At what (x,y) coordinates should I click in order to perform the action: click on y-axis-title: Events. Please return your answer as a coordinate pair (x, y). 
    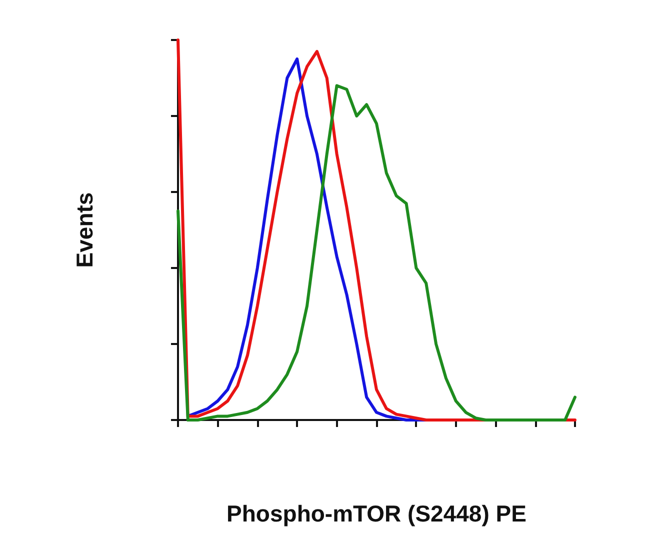
    Looking at the image, I should click on (85, 230).